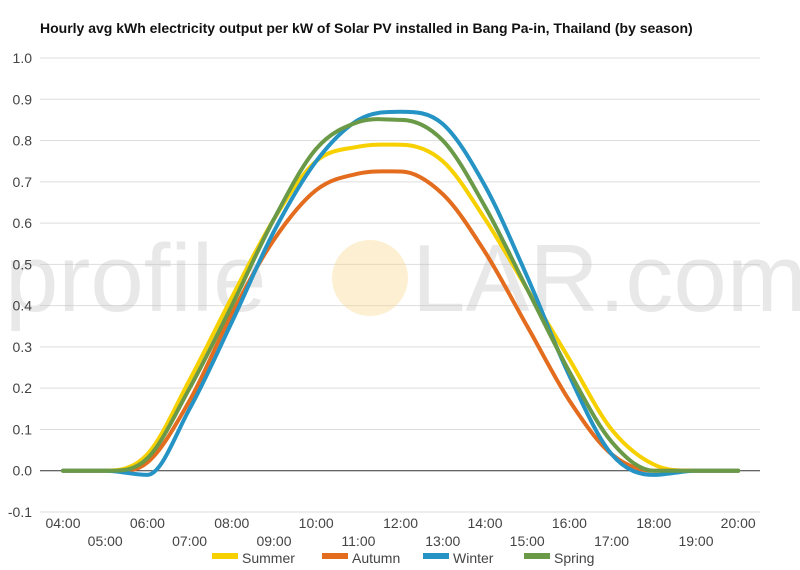 The image size is (800, 570). Describe the element at coordinates (23, 264) in the screenshot. I see `y-tick-label: 0.5` at that location.